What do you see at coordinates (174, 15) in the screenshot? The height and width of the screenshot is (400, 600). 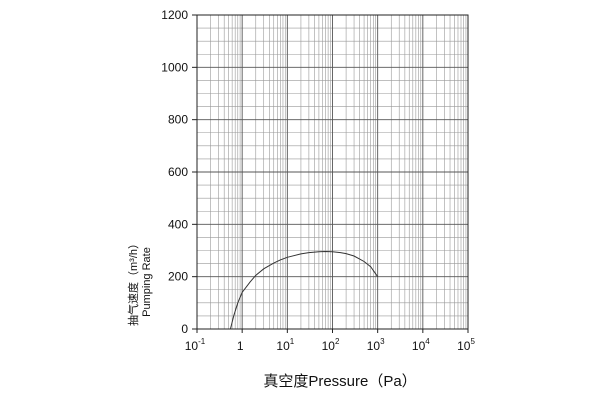 I see `y-tick-label: 1200` at bounding box center [174, 15].